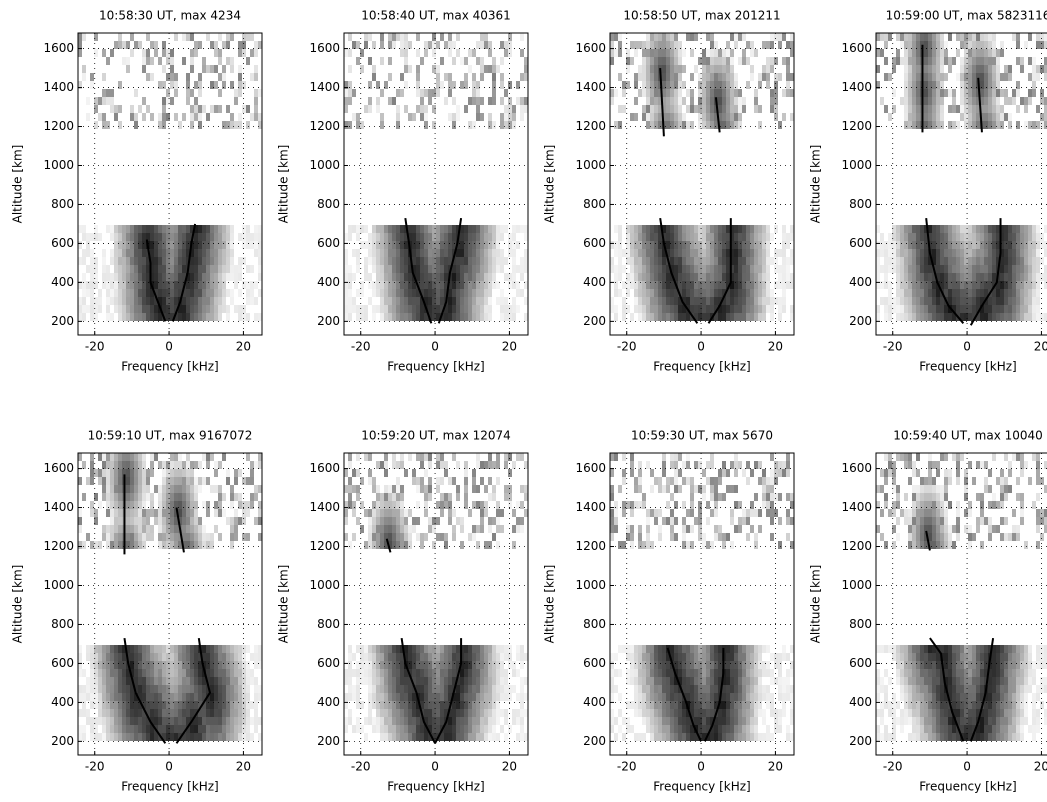 This screenshot has height=802, width=1047. Describe the element at coordinates (435, 787) in the screenshot. I see `x-axis-label: Frequency [kHz]` at that location.